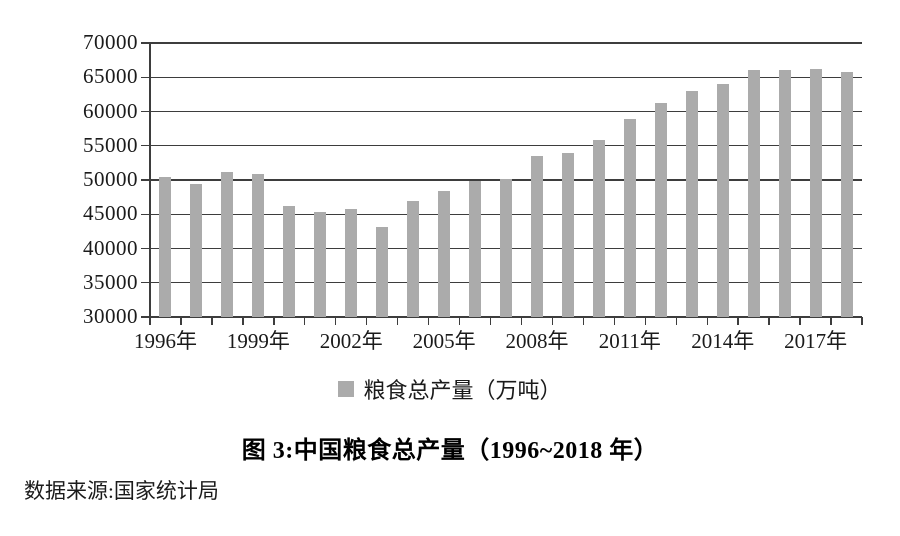 The height and width of the screenshot is (536, 900). I want to click on bar-2009, so click(567, 235).